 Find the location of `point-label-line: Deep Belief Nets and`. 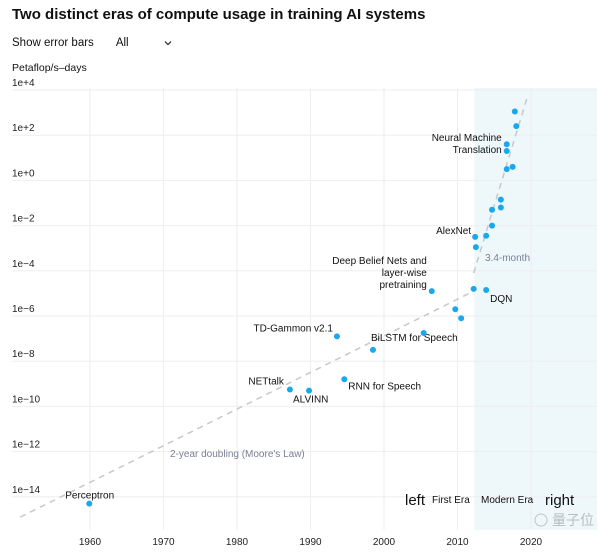

point-label-line: Deep Belief Nets and is located at coordinates (379, 261).